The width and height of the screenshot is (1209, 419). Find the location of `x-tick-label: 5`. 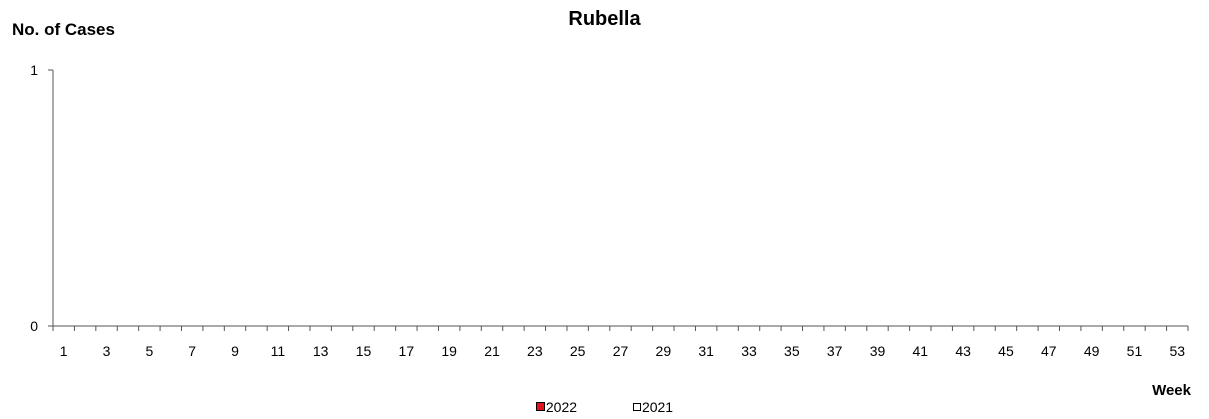

x-tick-label: 5 is located at coordinates (149, 351).